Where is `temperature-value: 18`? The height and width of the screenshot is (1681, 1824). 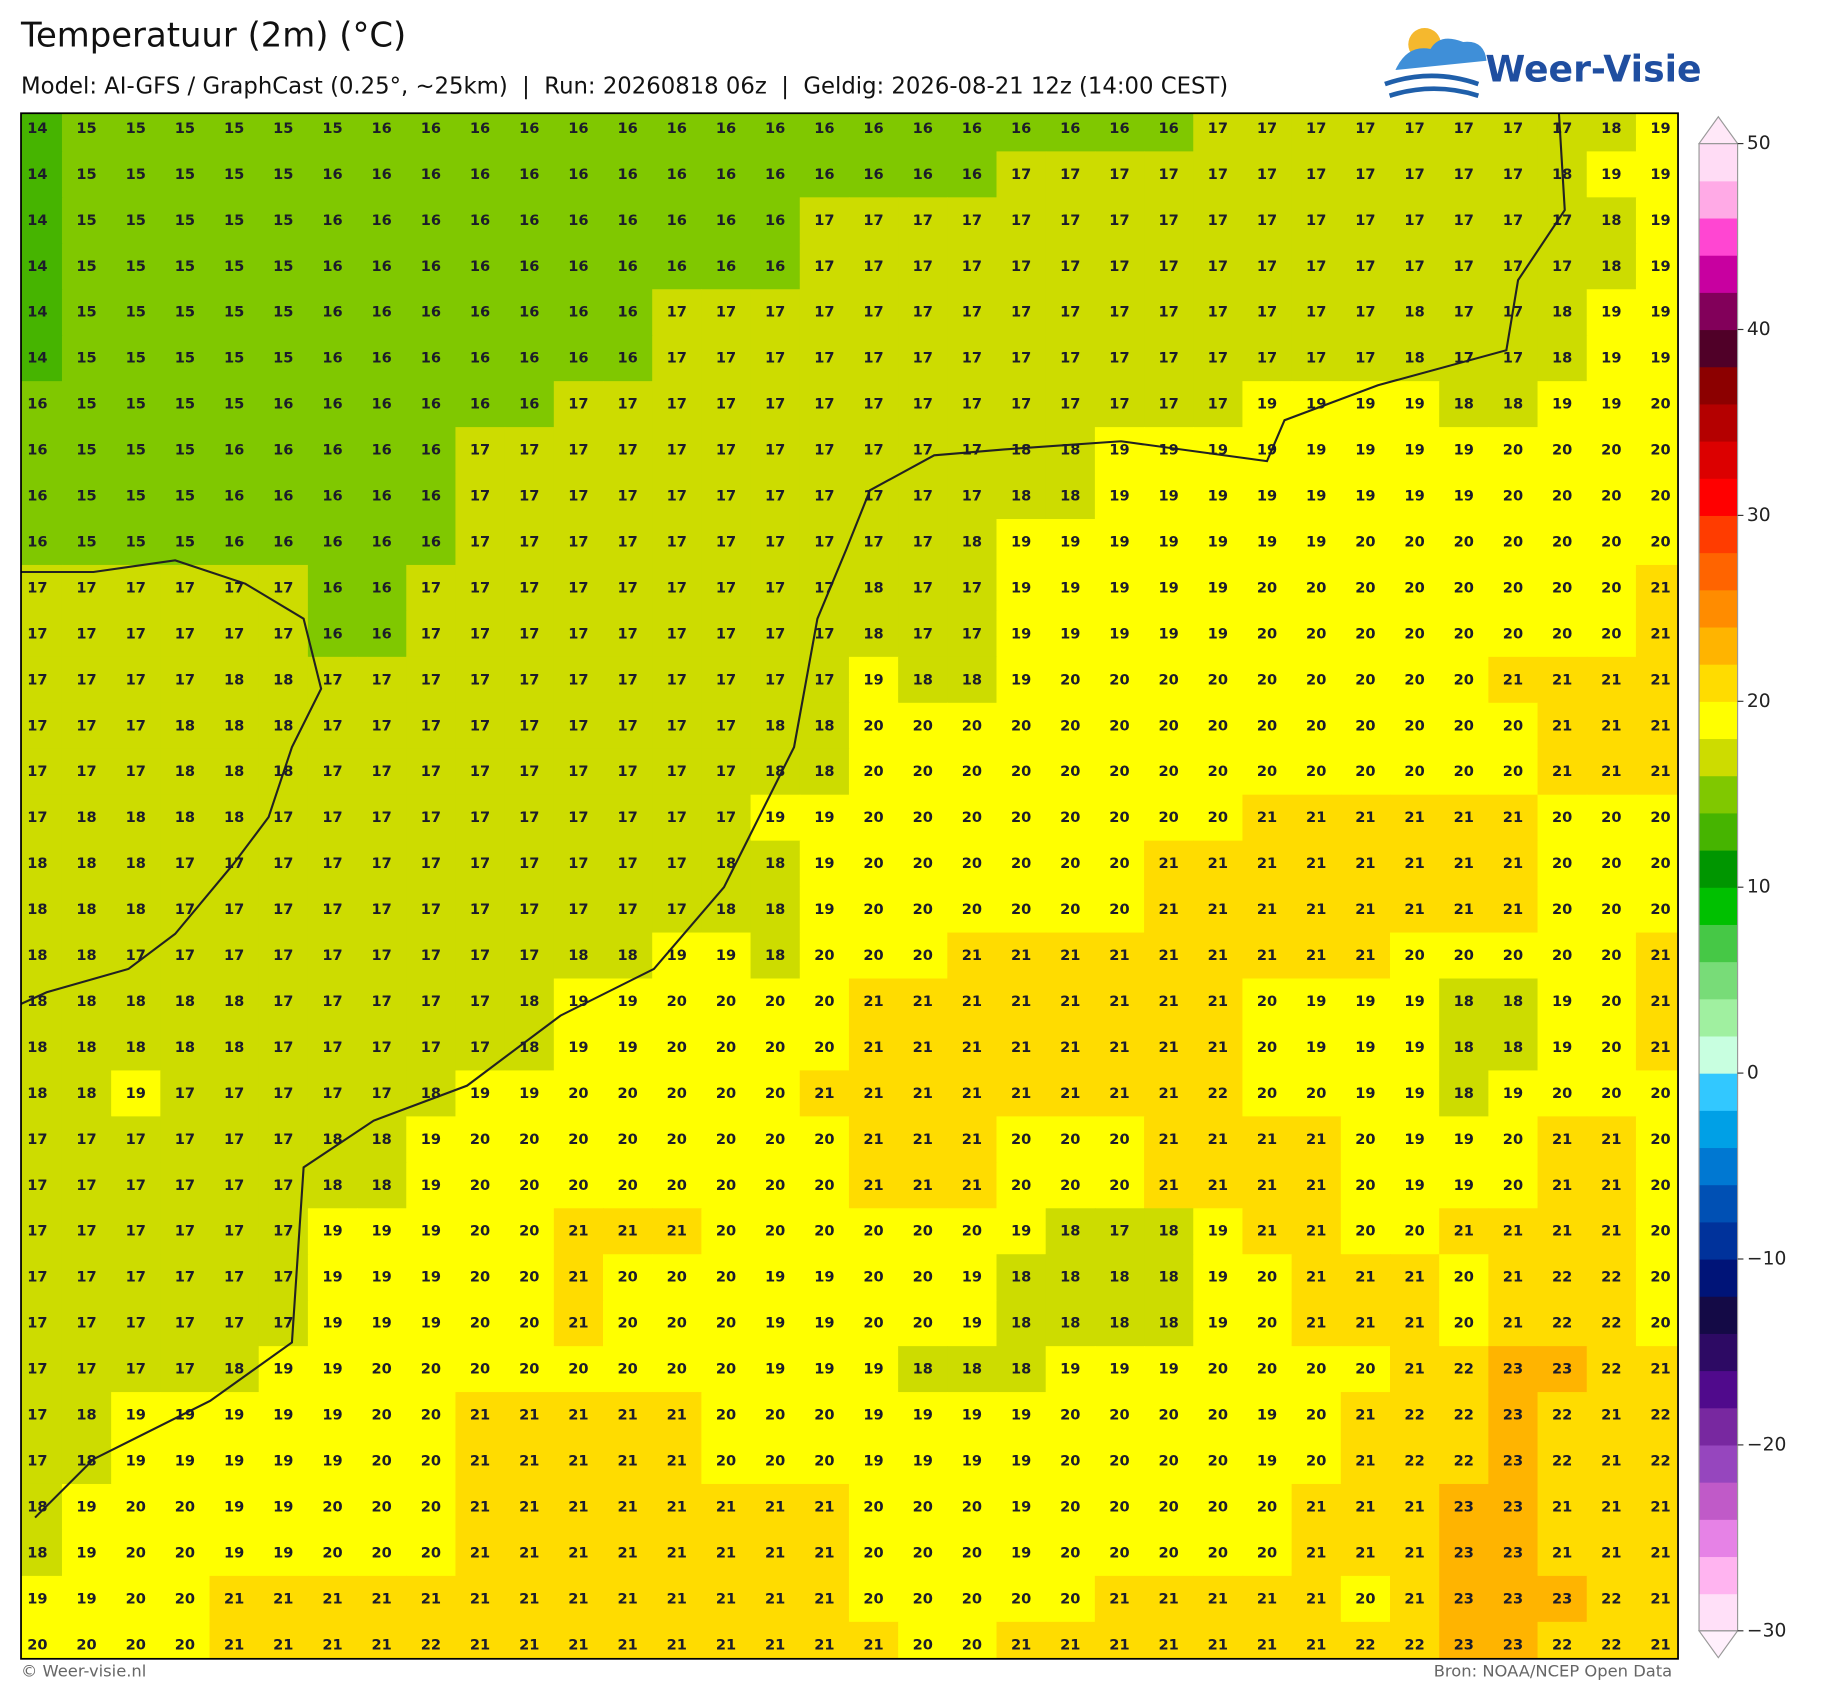
temperature-value: 18 is located at coordinates (136, 1001).